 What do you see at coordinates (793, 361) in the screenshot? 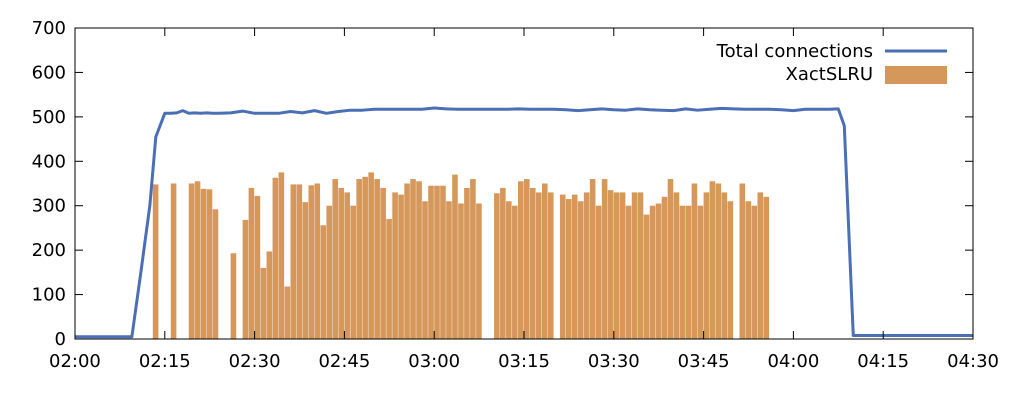
I see `x-tick-label: 04:00` at bounding box center [793, 361].